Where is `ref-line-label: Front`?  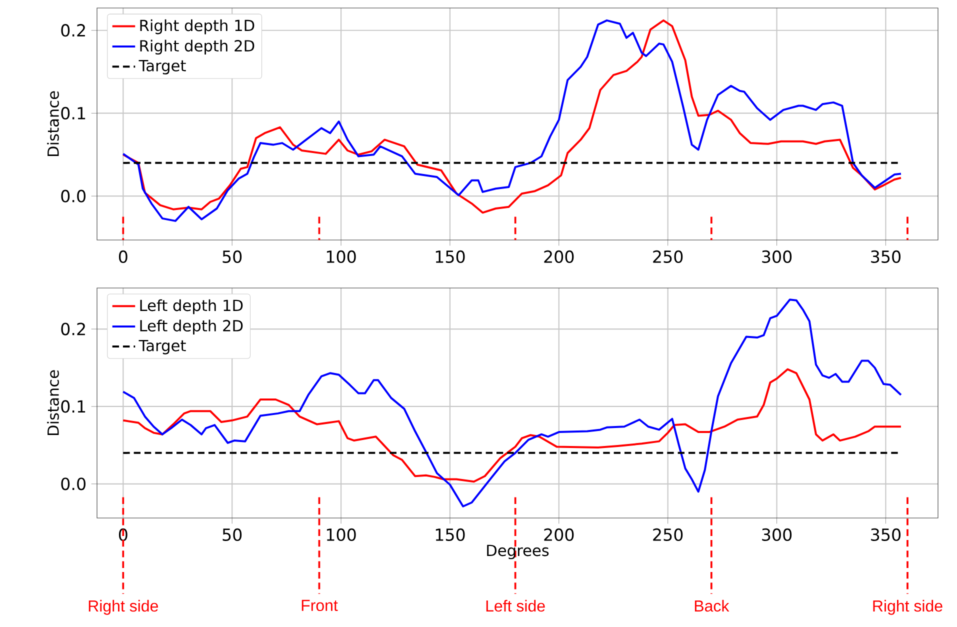
ref-line-label: Front is located at coordinates (320, 606).